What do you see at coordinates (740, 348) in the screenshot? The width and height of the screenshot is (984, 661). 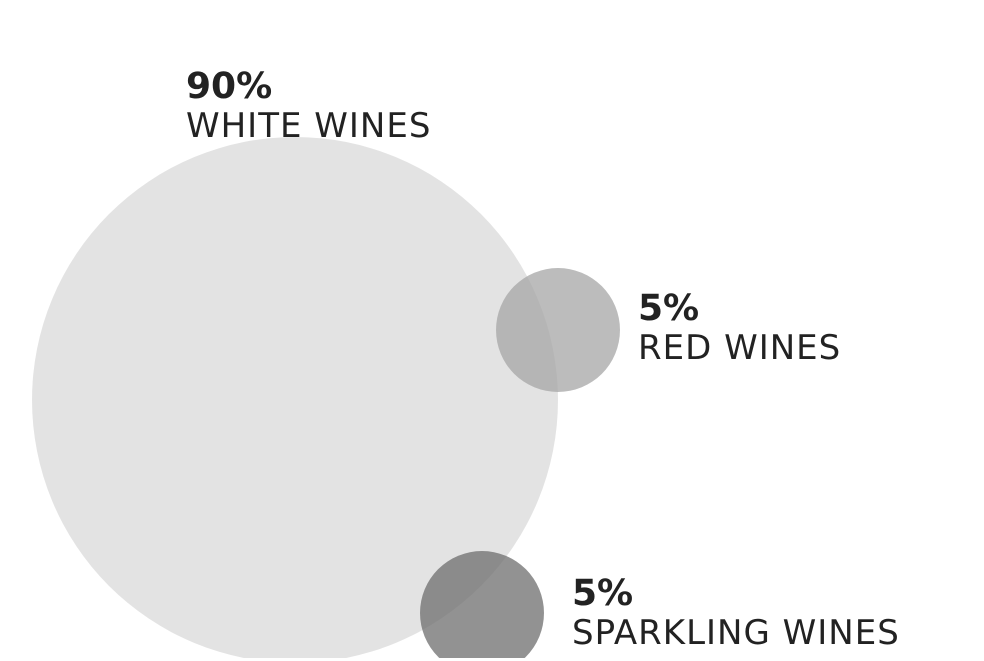 I see `category-label: RED WINES` at bounding box center [740, 348].